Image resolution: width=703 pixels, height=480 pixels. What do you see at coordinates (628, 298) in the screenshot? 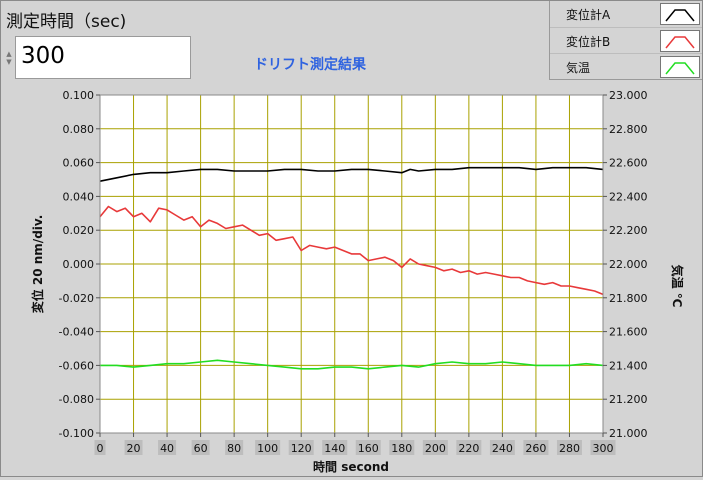
I see `y-right-tick-label: 21.800` at bounding box center [628, 298].